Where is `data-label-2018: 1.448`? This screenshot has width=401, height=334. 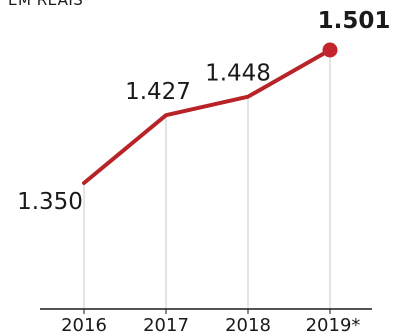
data-label-2018: 1.448 is located at coordinates (238, 74).